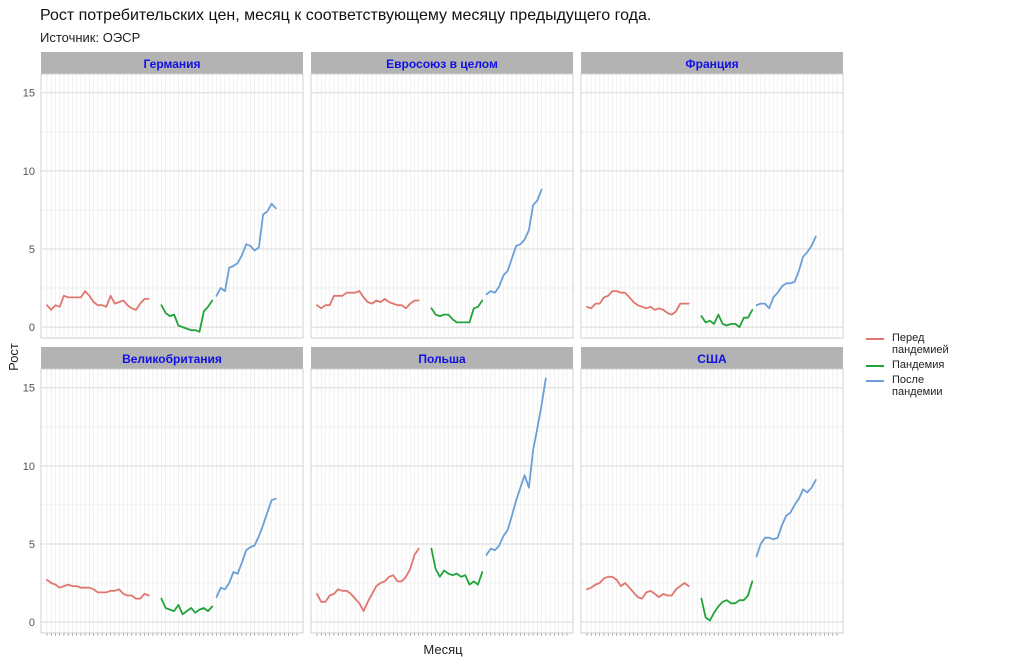 Image resolution: width=1024 pixels, height=663 pixels. What do you see at coordinates (516, 466) in the screenshot?
I see `panel-5-line-после-пандемии` at bounding box center [516, 466].